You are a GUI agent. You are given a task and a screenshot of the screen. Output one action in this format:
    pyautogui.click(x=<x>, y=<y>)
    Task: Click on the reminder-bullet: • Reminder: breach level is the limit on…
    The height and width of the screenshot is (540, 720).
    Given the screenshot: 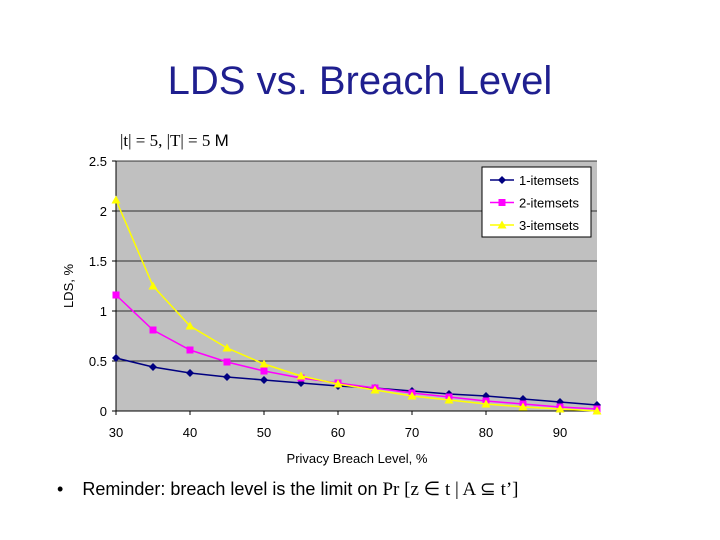 What is the action you would take?
    pyautogui.click(x=288, y=489)
    